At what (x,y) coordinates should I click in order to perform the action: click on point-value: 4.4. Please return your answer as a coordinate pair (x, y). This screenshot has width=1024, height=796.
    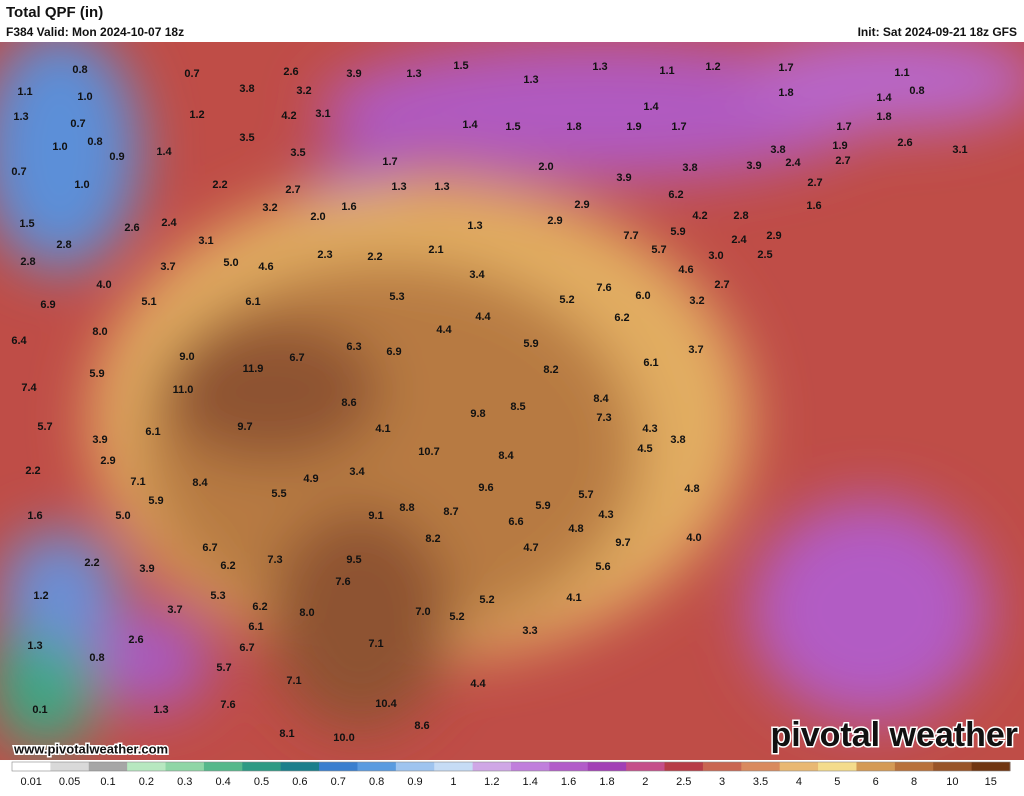
    Looking at the image, I should click on (483, 317).